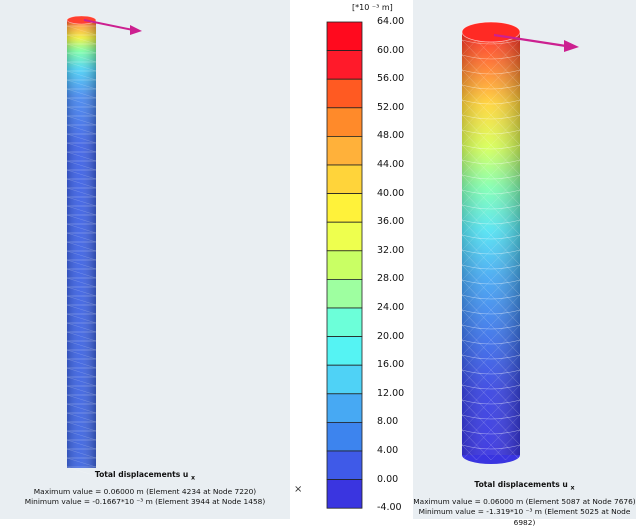  Describe the element at coordinates (491, 32) in the screenshot. I see `right-column-top` at that location.